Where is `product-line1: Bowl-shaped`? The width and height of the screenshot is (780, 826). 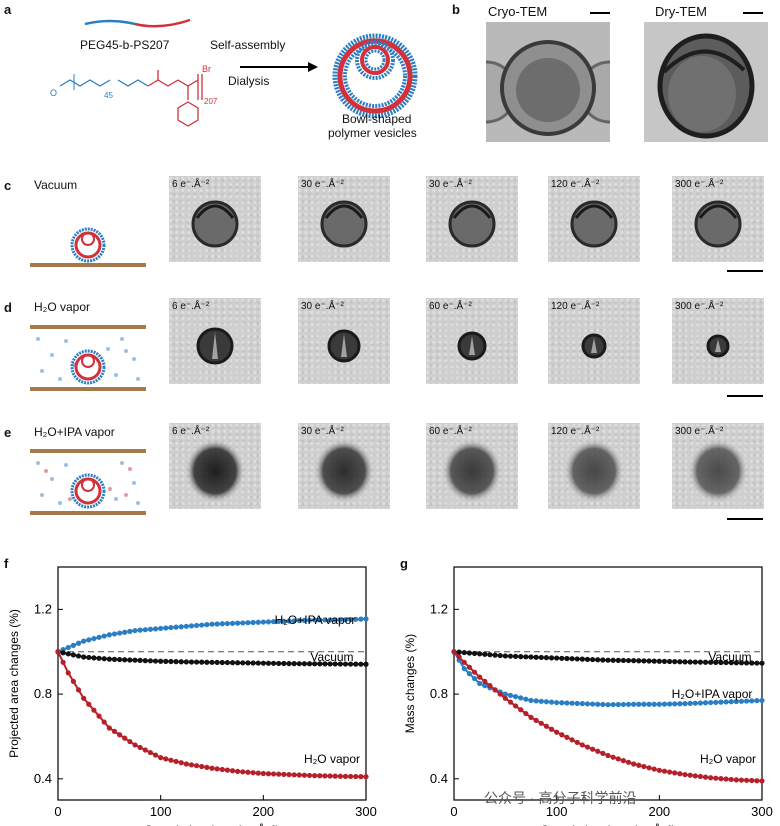
product-line1: Bowl-shaped is located at coordinates (377, 119).